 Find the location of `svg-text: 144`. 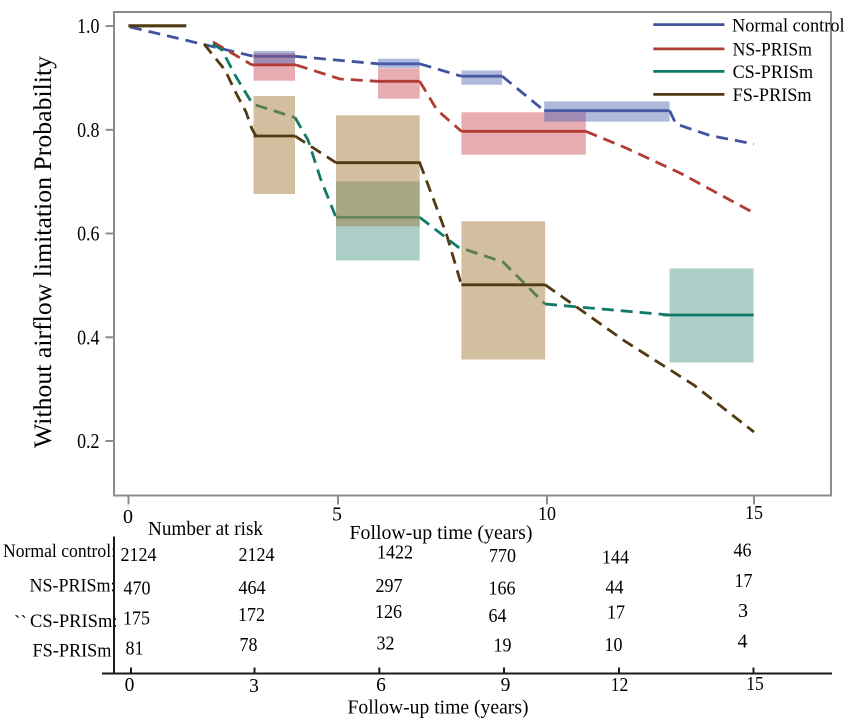

svg-text: 144 is located at coordinates (615, 558).